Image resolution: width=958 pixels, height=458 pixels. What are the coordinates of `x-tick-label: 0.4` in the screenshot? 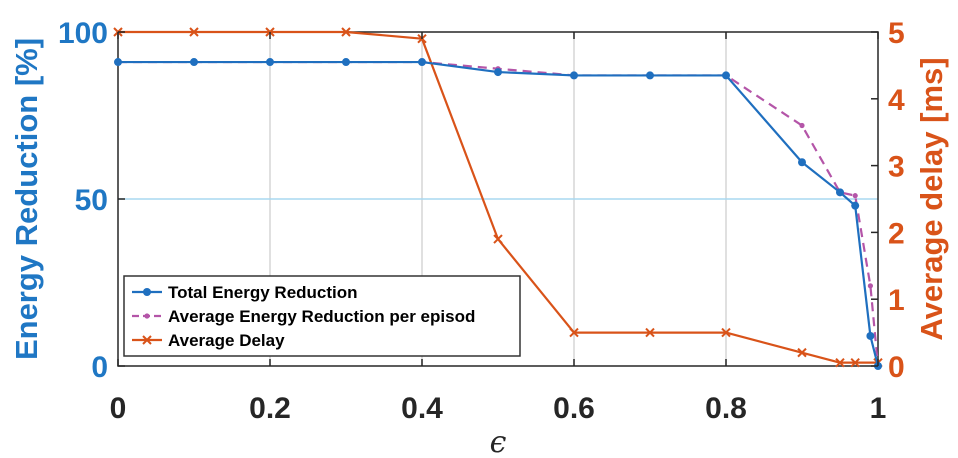 It's located at (422, 408).